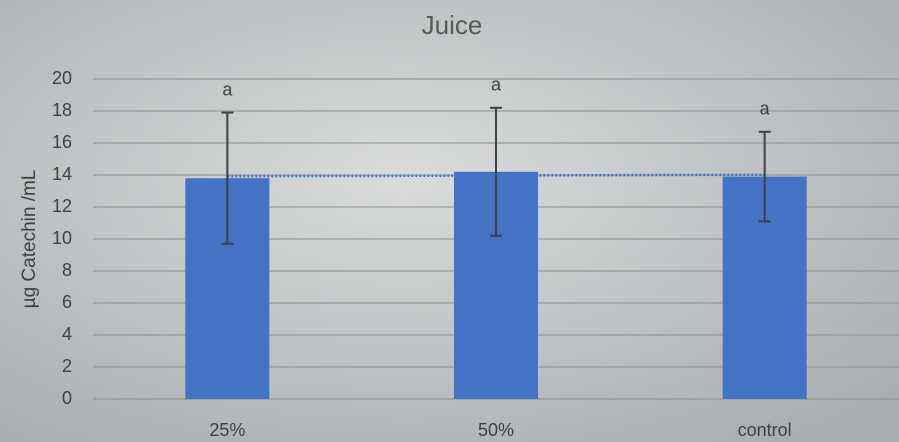 The width and height of the screenshot is (899, 442). I want to click on y-tick-label: 18, so click(62, 110).